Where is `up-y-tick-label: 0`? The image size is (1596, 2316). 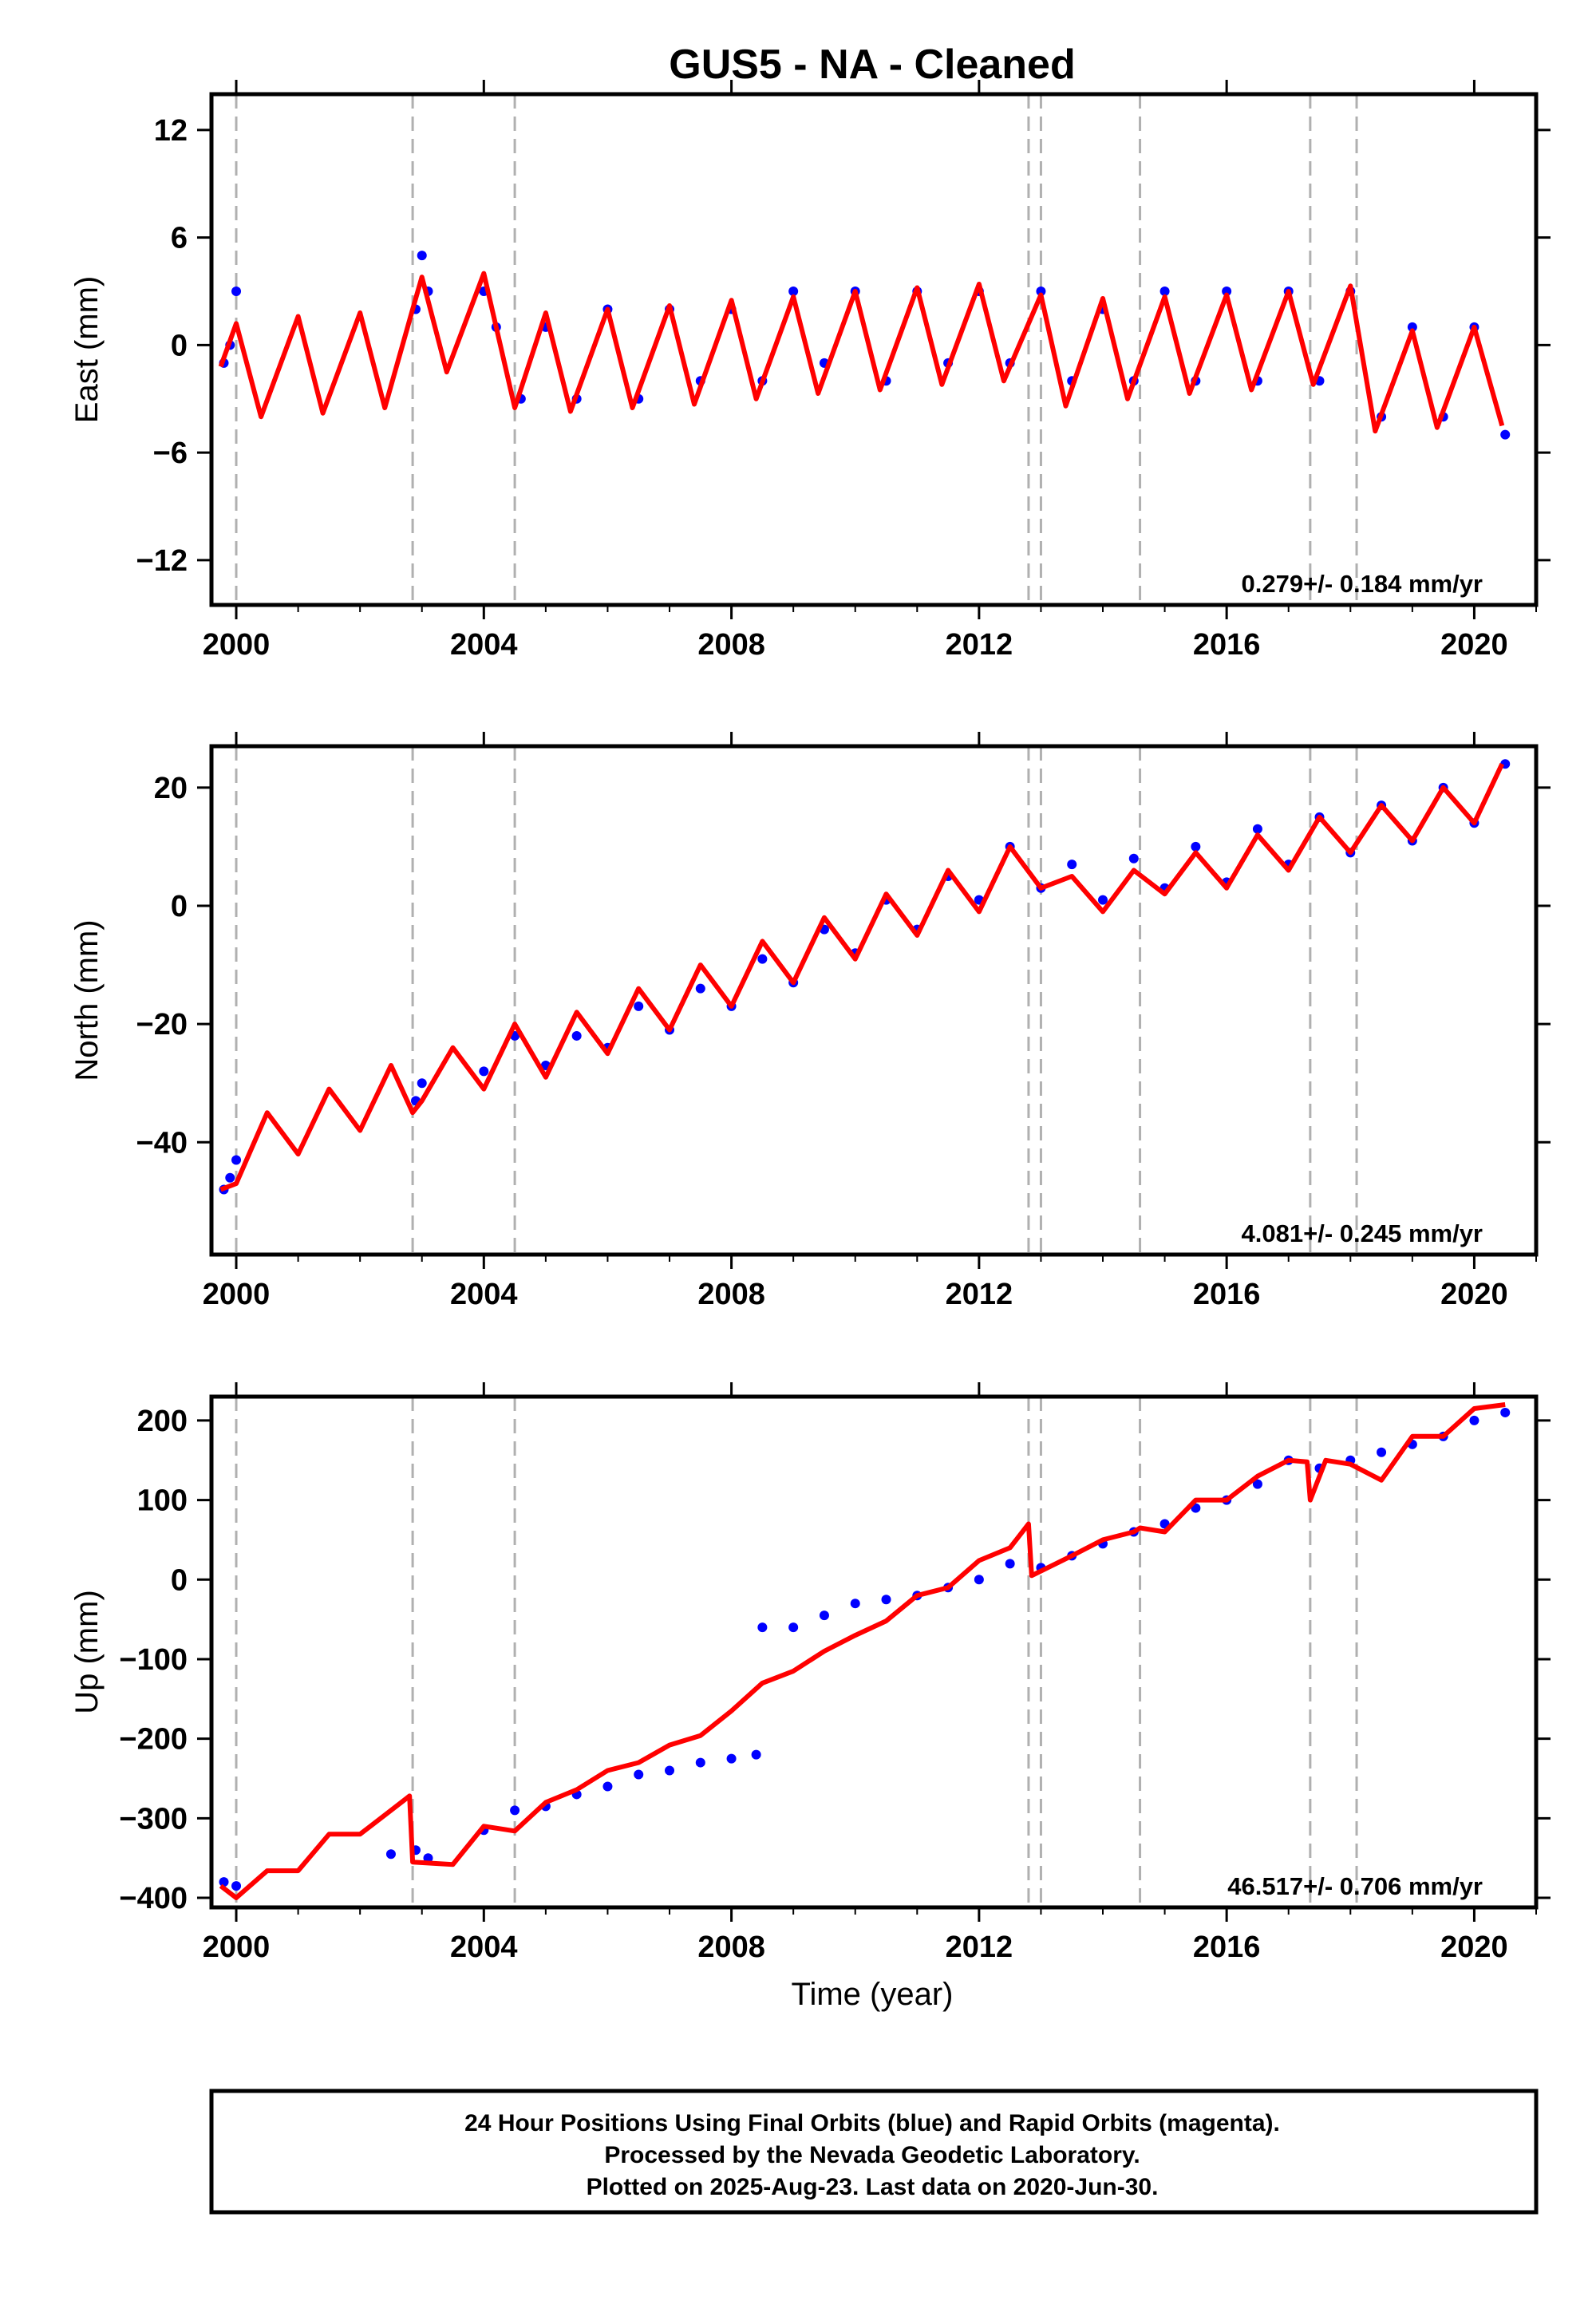 up-y-tick-label: 0 is located at coordinates (179, 1580).